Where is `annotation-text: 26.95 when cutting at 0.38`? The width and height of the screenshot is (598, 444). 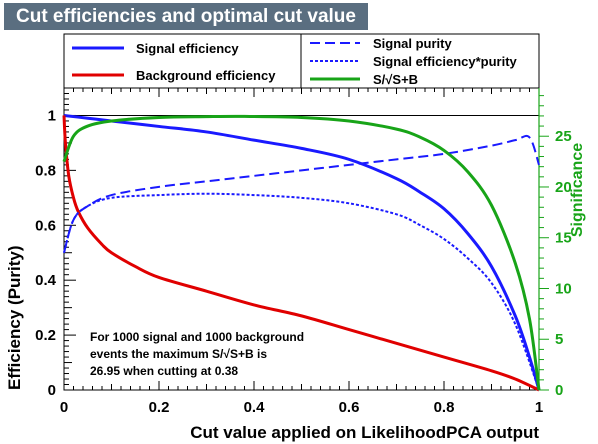 annotation-text: 26.95 when cutting at 0.38 is located at coordinates (164, 371).